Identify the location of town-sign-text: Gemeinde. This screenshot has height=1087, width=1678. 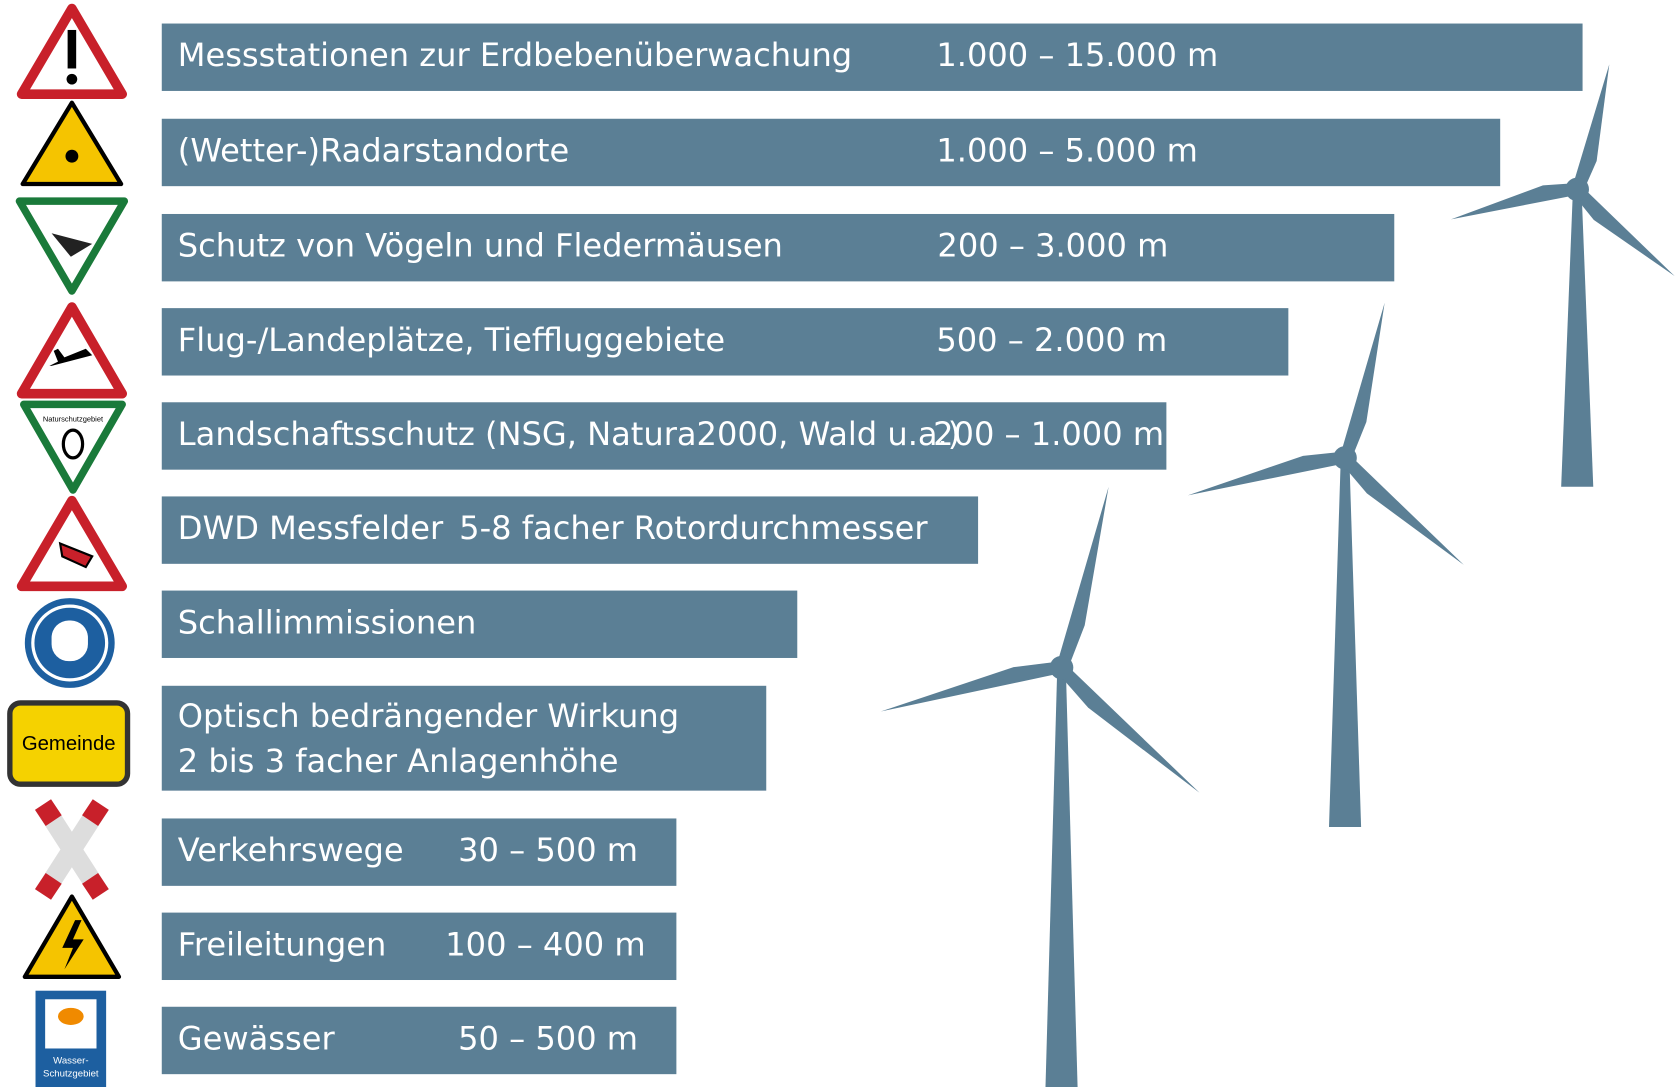
(69, 744).